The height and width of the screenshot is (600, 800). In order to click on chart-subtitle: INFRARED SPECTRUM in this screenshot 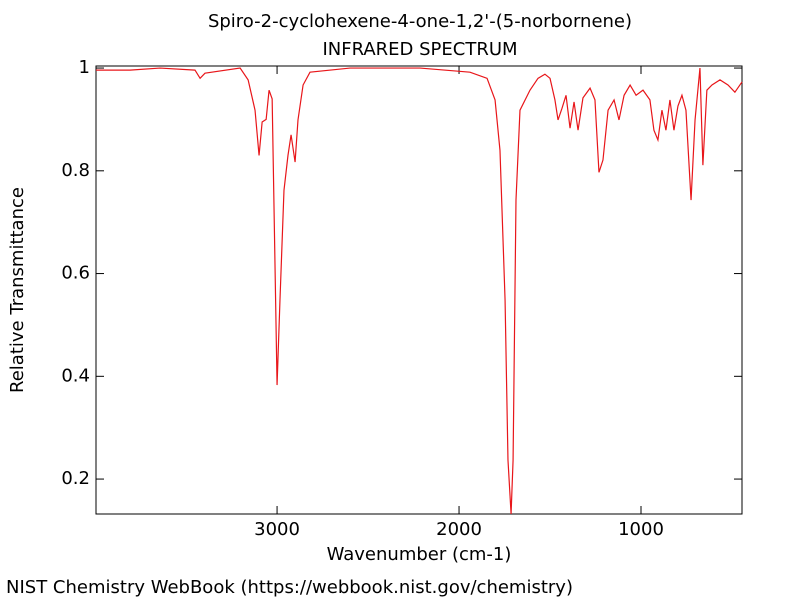, I will do `click(419, 49)`.